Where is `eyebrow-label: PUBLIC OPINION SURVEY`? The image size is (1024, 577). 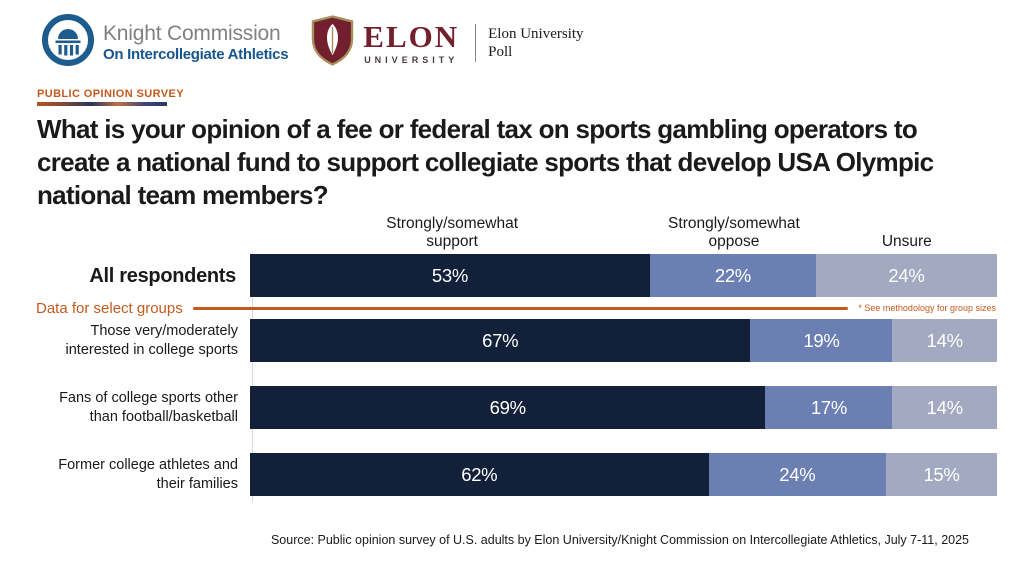 eyebrow-label: PUBLIC OPINION SURVEY is located at coordinates (110, 94).